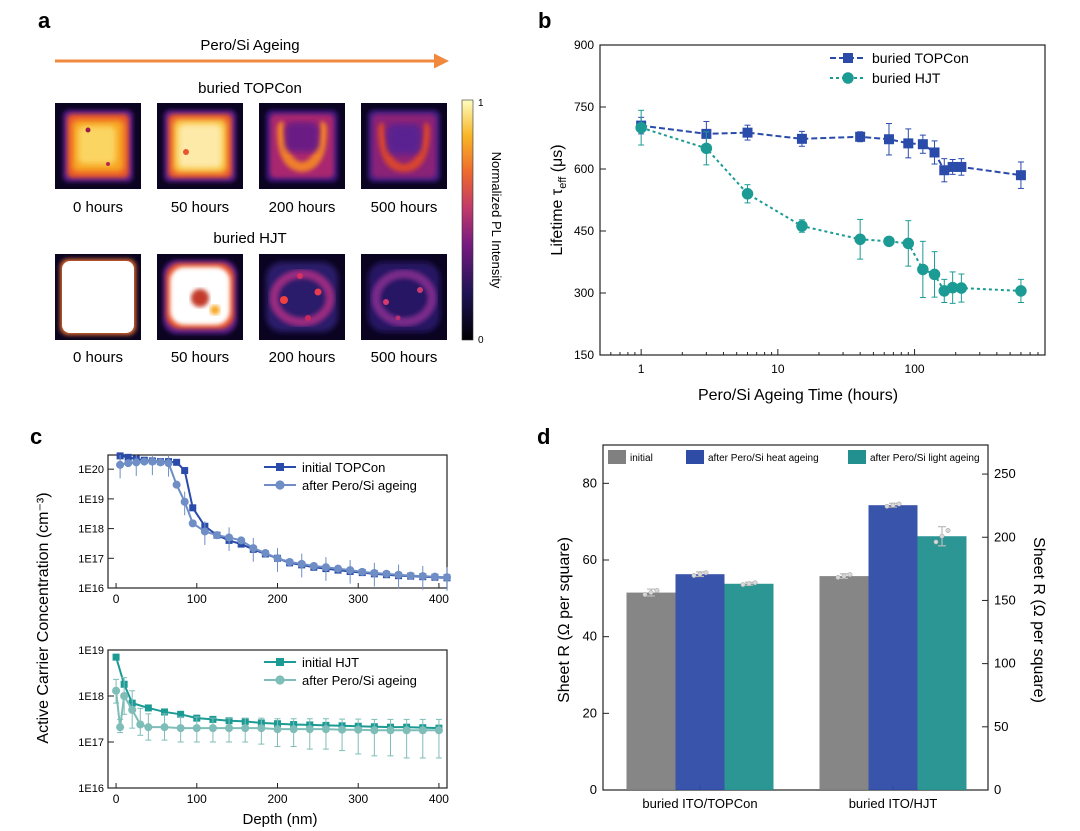 This screenshot has height=831, width=1080. I want to click on c-xtick-label: 300, so click(358, 599).